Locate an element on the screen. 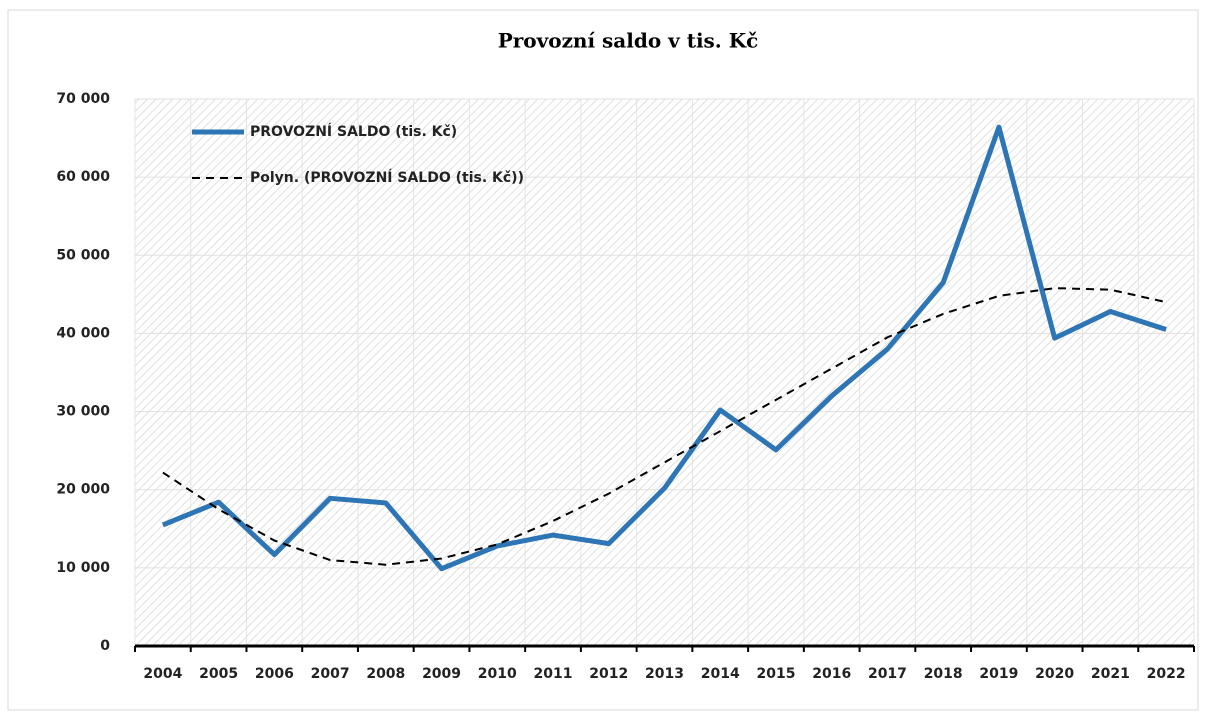 Image resolution: width=1205 pixels, height=717 pixels. x-tick-label: 2020 is located at coordinates (1054, 674).